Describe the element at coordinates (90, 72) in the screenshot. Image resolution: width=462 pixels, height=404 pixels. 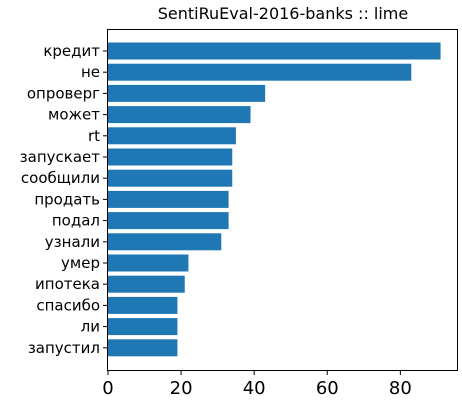
I see `y-tick-label: не` at that location.